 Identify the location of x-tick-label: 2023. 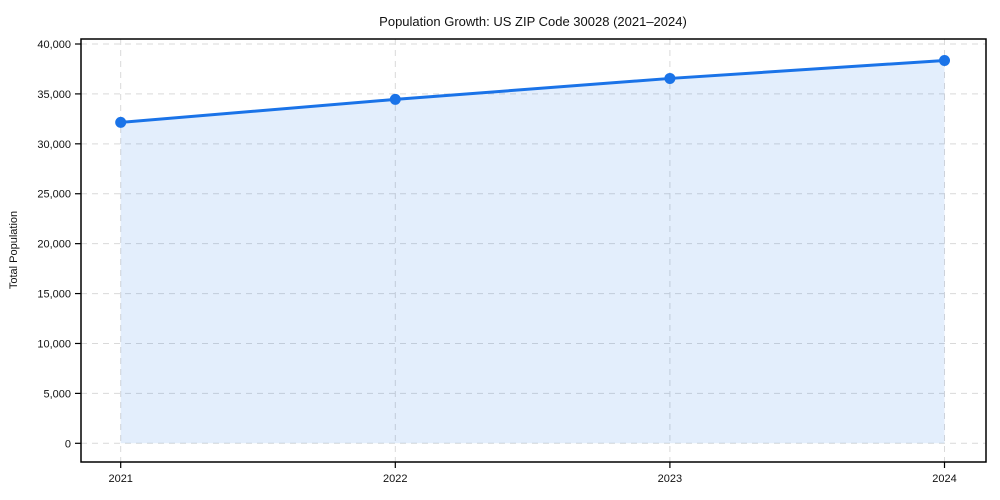
(670, 479).